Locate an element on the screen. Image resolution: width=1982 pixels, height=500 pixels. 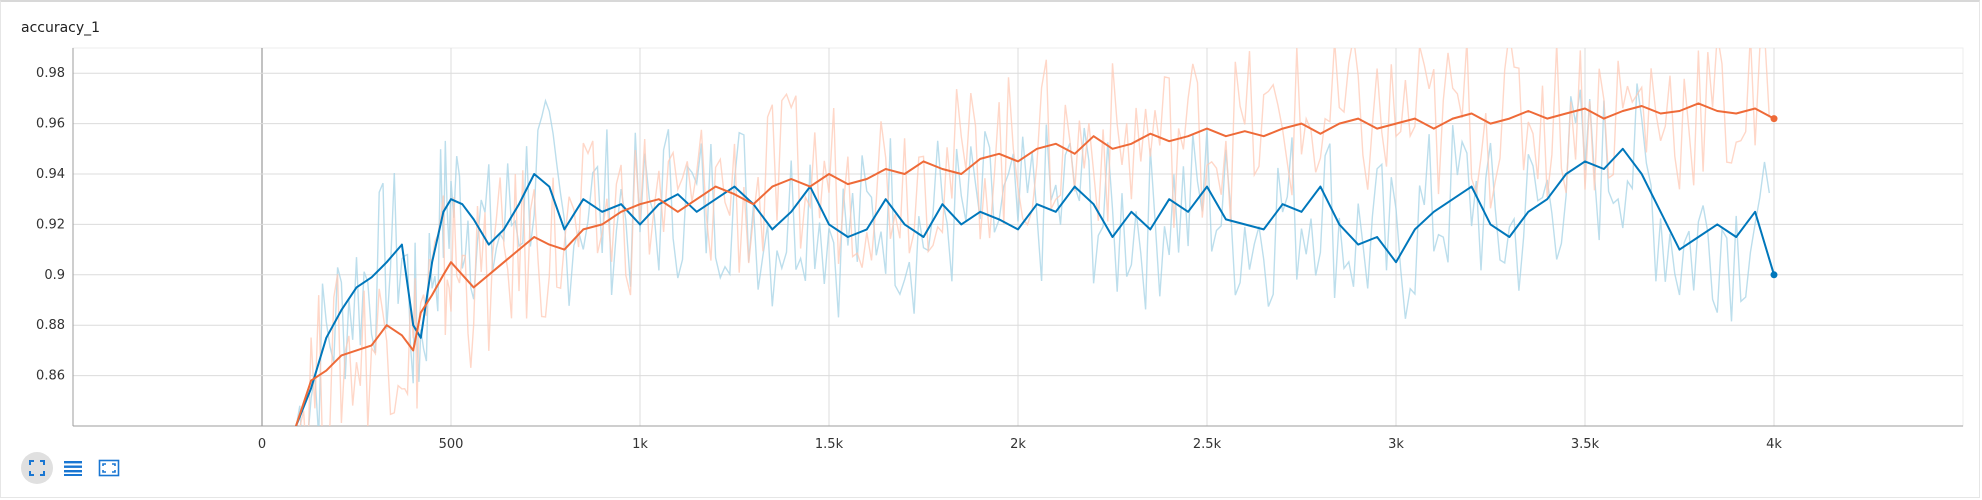
x-tick-label: 4k is located at coordinates (1774, 444).